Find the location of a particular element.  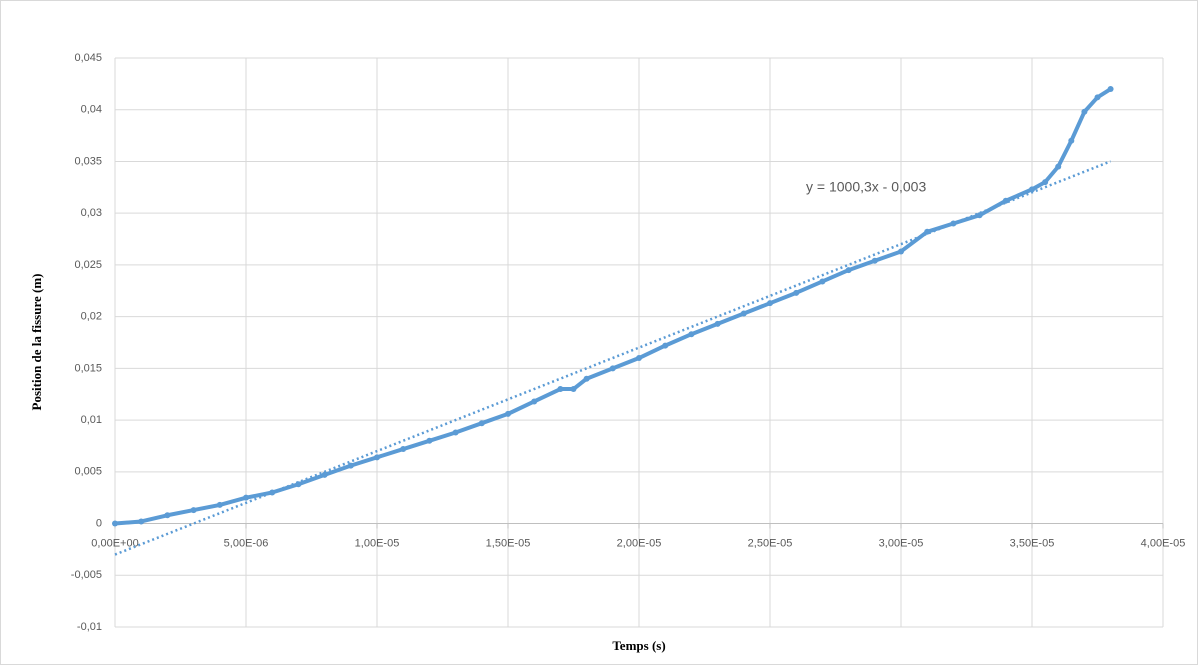

x-tick-label: 1,50E-05 is located at coordinates (508, 543).